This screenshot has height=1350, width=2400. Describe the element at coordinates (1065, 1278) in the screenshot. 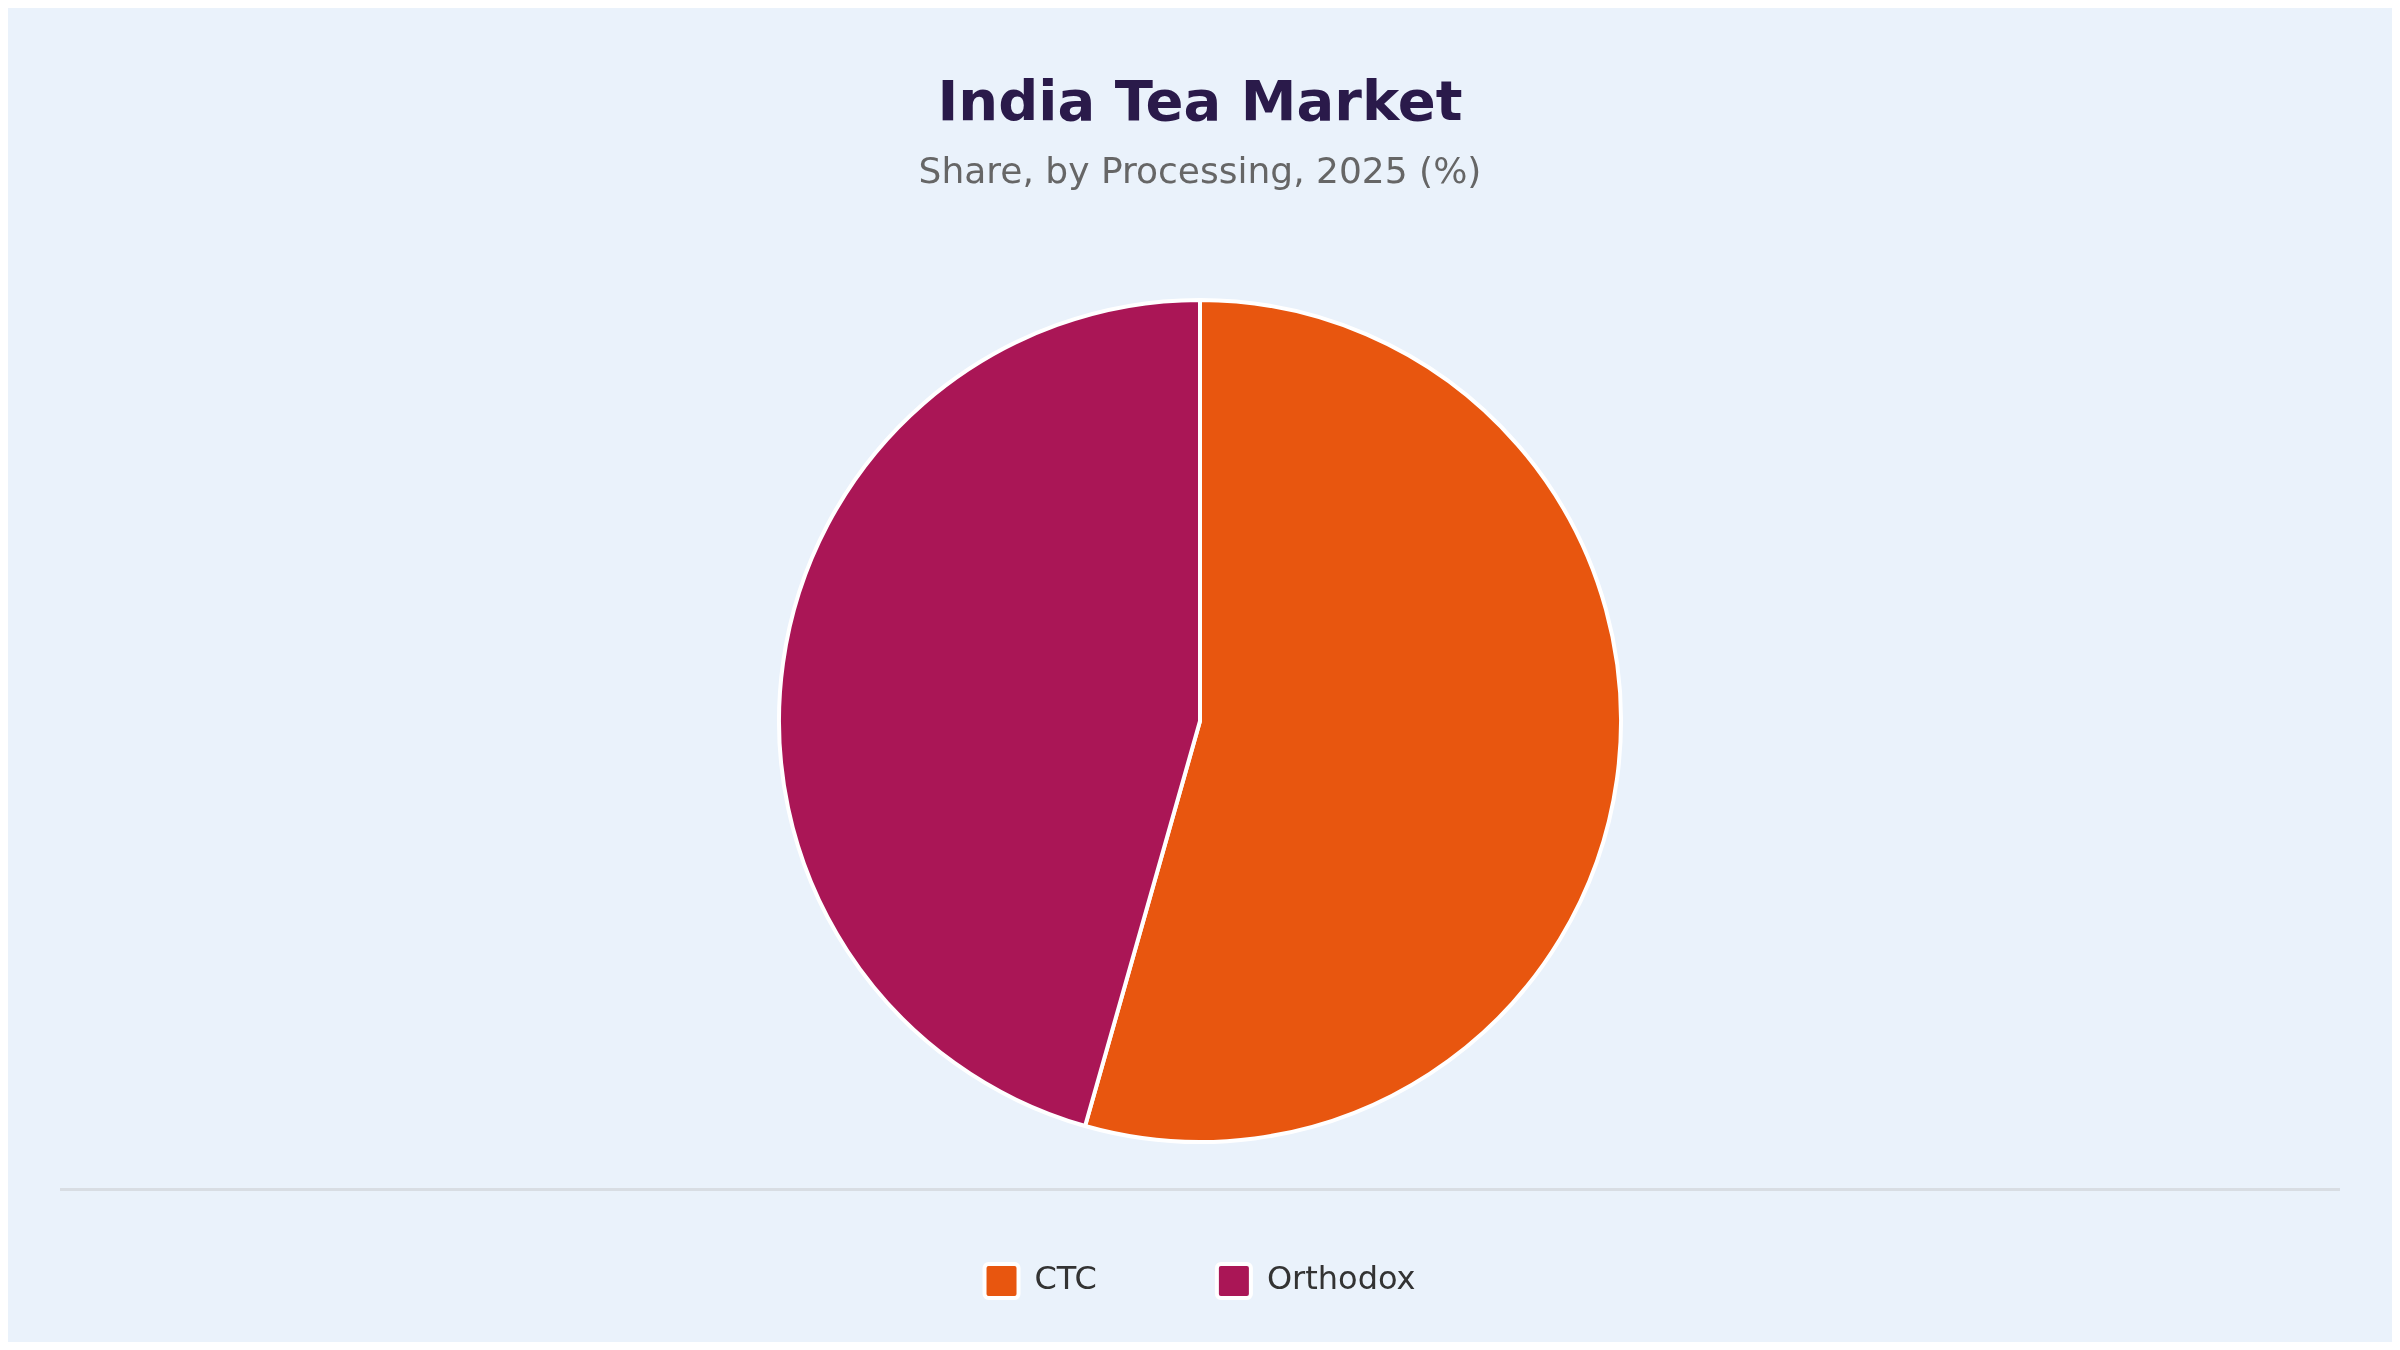

I see `legend-label: CTC` at that location.